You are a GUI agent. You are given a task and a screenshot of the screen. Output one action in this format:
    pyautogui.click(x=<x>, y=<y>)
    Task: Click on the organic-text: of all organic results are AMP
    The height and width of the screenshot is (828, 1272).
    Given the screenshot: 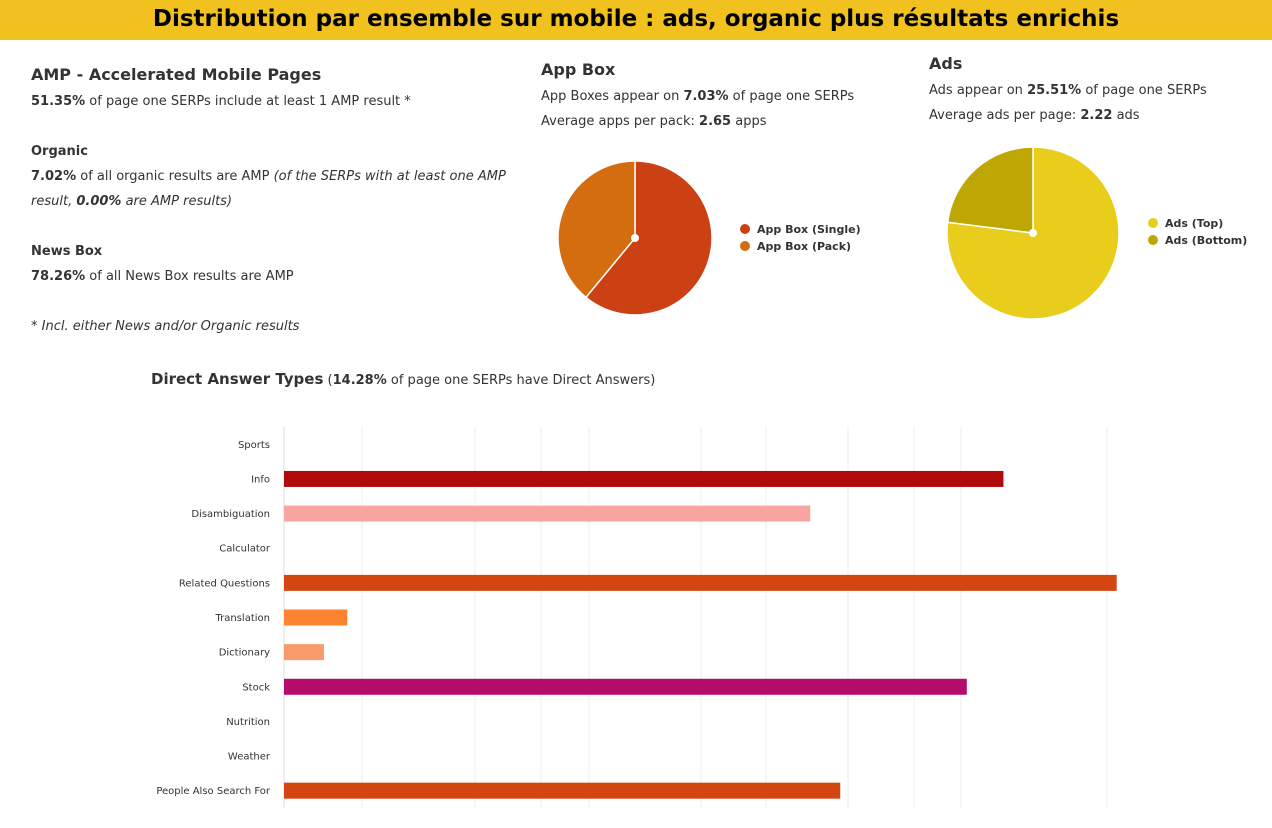 What is the action you would take?
    pyautogui.click(x=175, y=176)
    